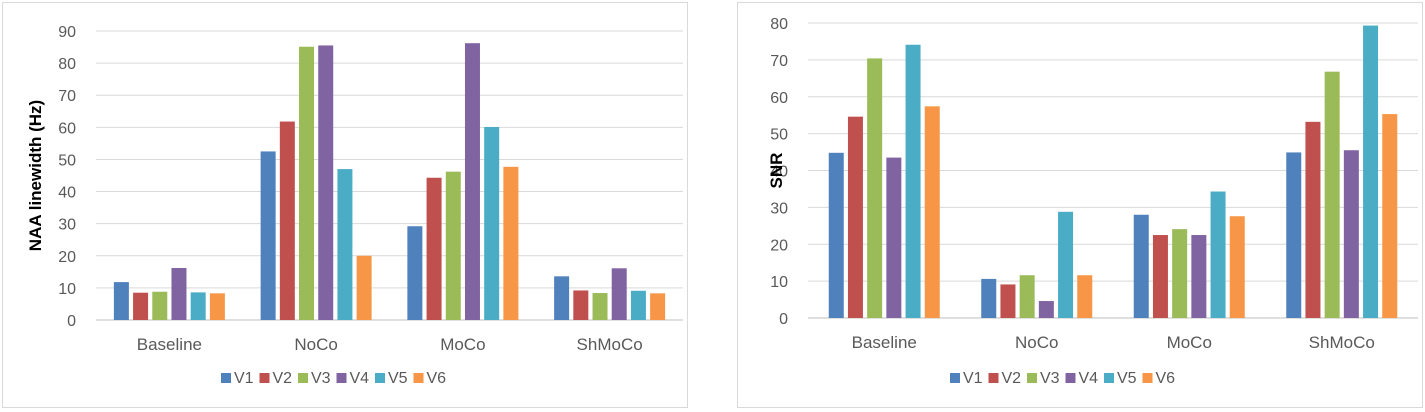 The image size is (1425, 412). I want to click on snr-y-tick-label: 20, so click(779, 245).